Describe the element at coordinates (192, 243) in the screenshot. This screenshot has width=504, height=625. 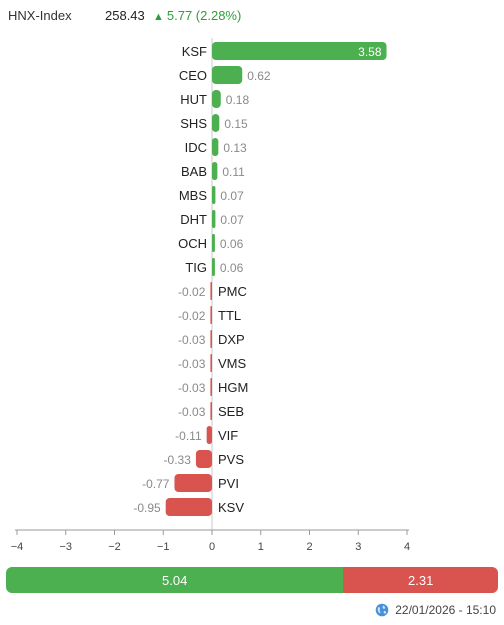
I see `category-label-och: OCH` at that location.